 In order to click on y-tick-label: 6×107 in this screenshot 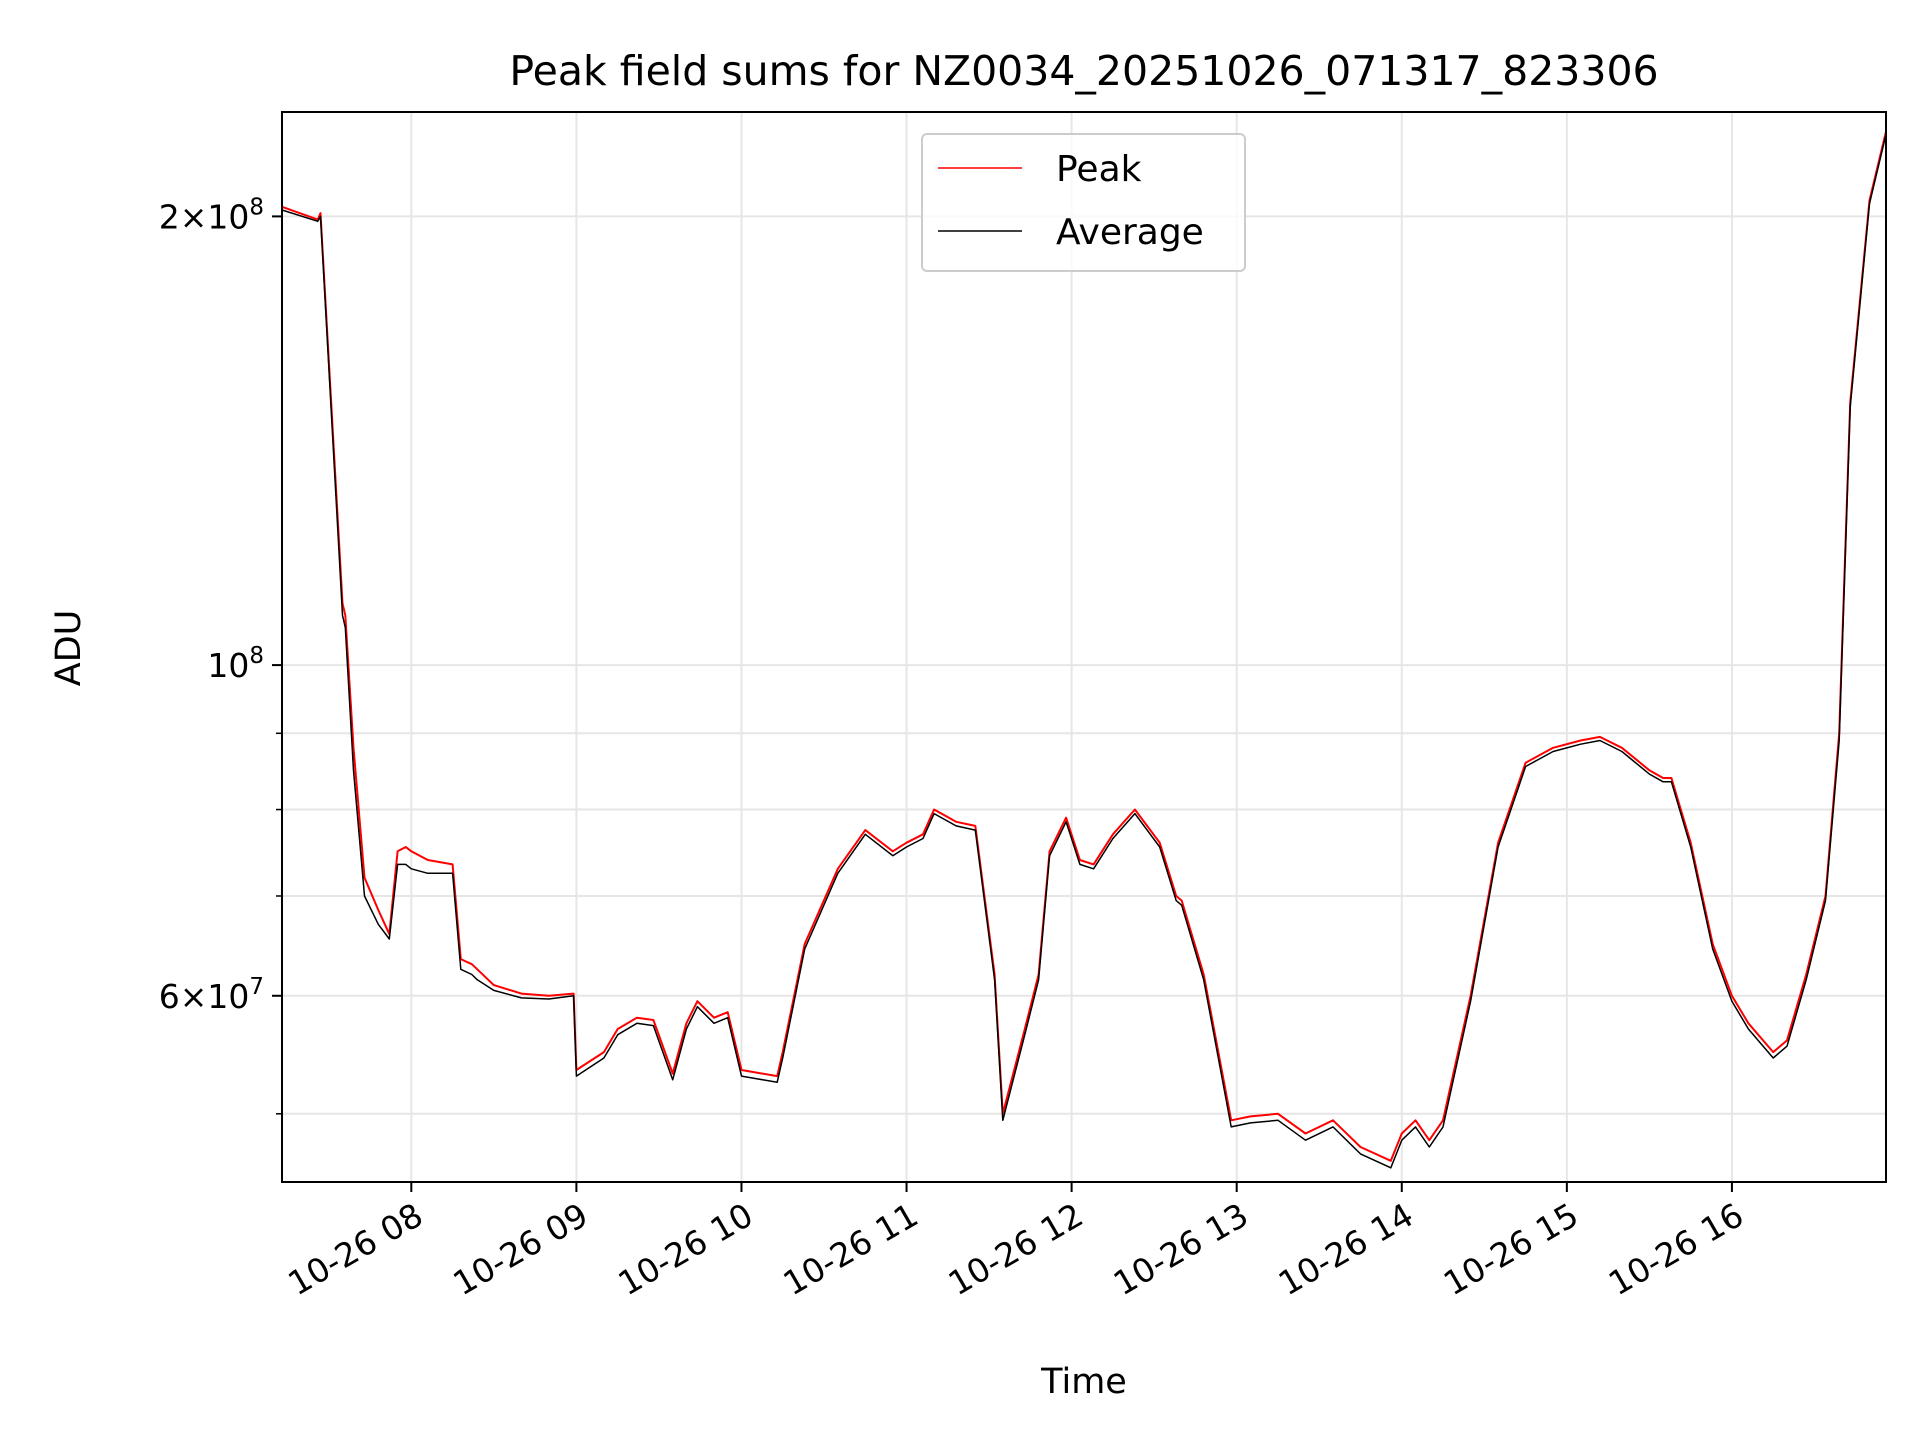, I will do `click(211, 995)`.